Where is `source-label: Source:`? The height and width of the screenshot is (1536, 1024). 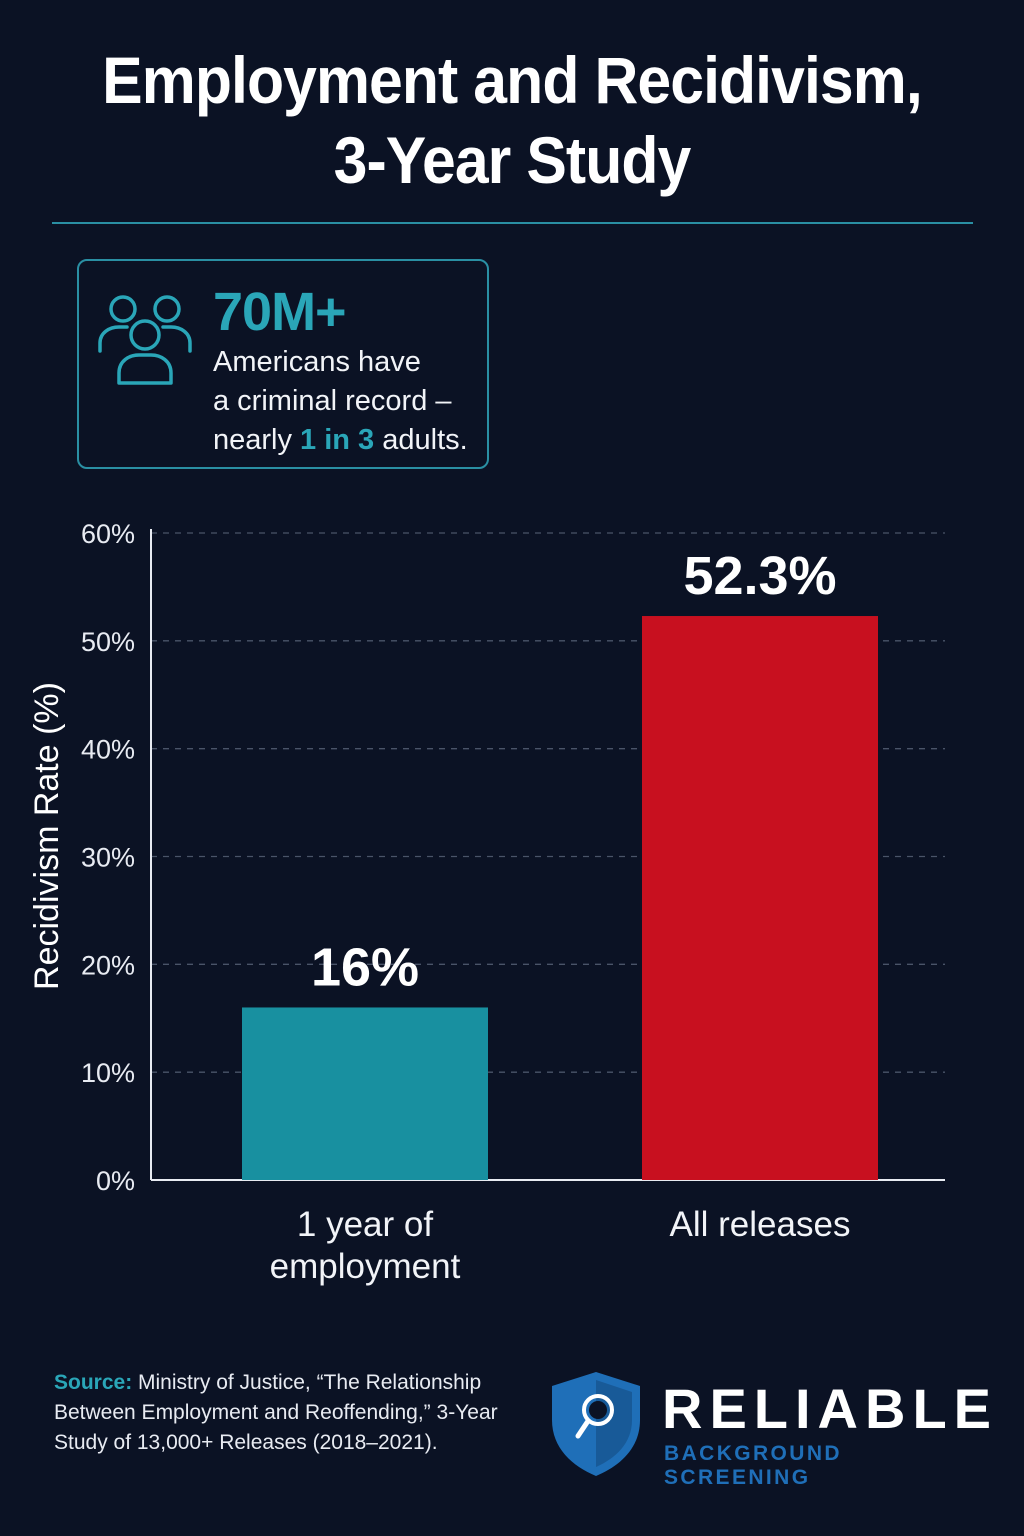
source-label: Source: is located at coordinates (93, 1382).